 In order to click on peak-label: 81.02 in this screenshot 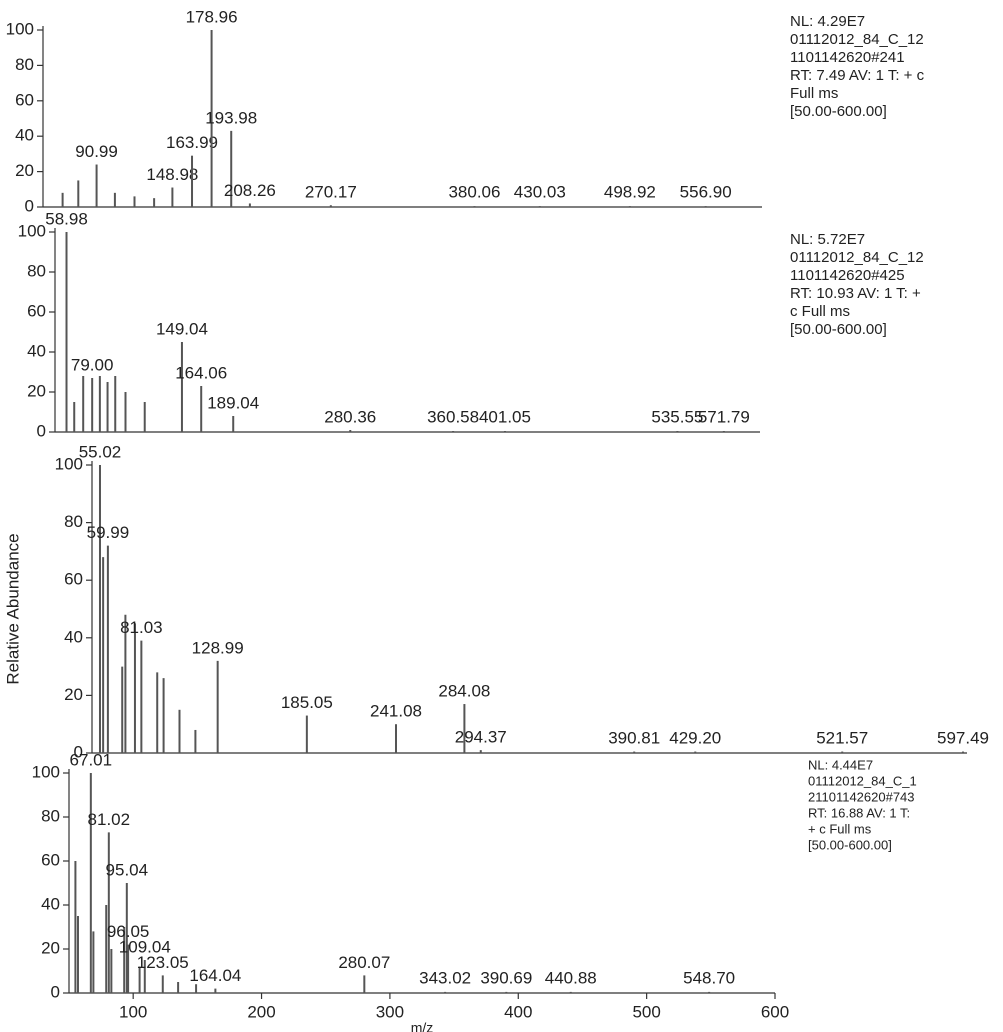, I will do `click(109, 819)`.